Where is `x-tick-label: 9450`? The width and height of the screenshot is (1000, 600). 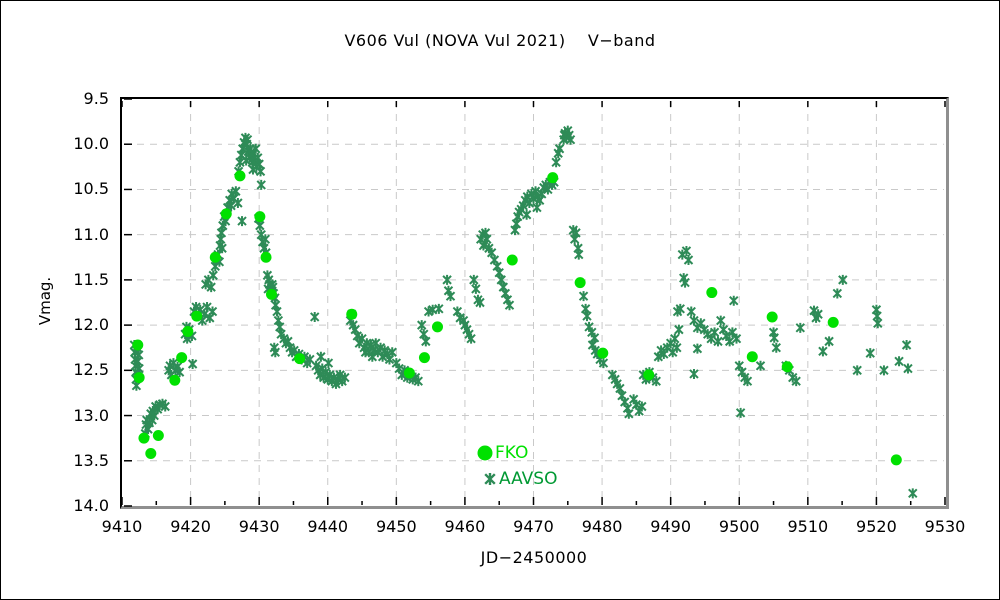
x-tick-label: 9450 is located at coordinates (396, 526).